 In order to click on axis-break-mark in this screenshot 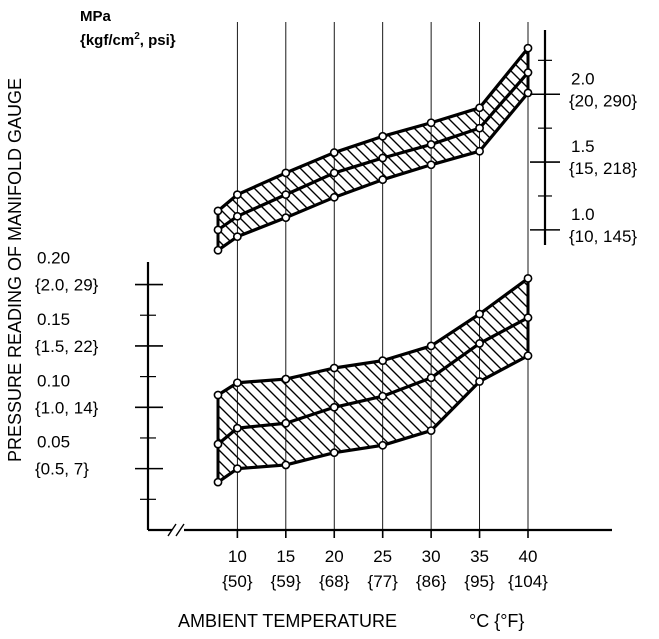, I will do `click(176, 530)`.